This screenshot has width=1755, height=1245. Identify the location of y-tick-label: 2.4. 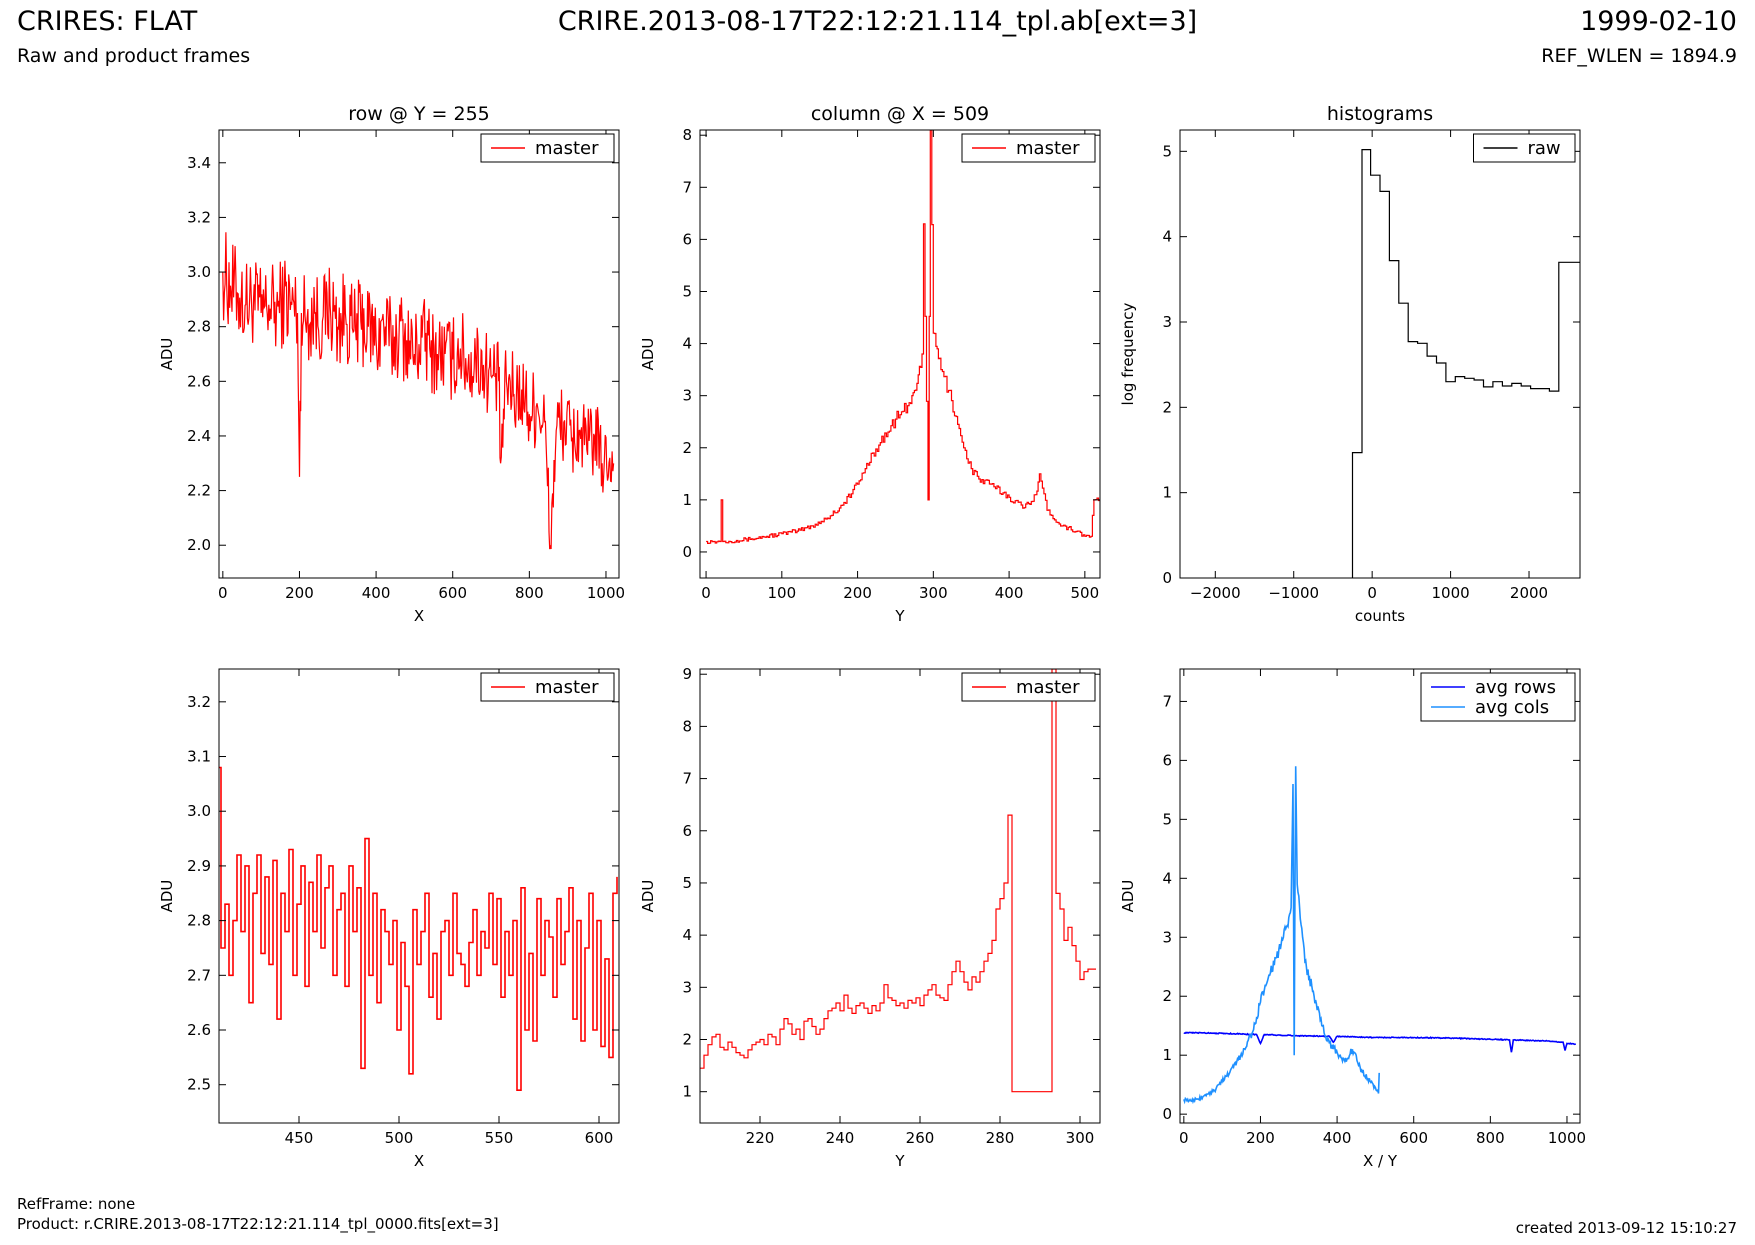
(199, 436).